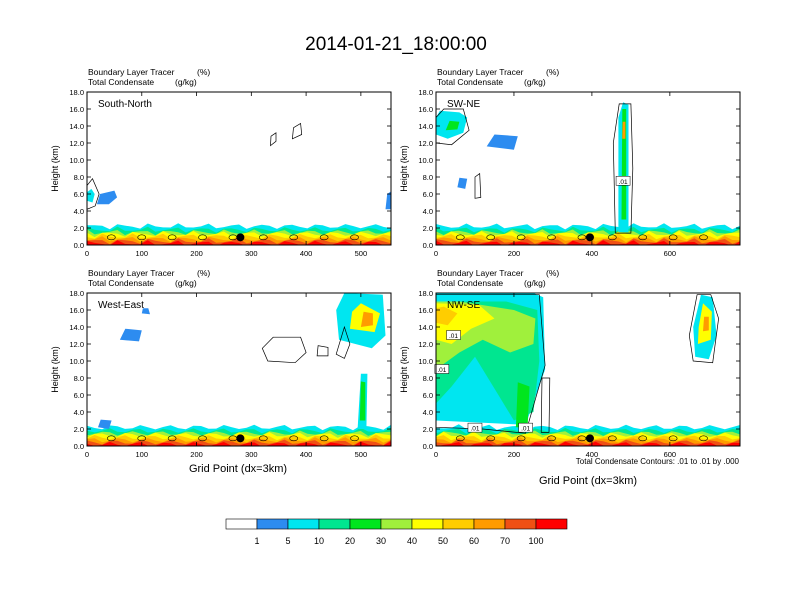 This screenshot has height=612, width=792. What do you see at coordinates (428, 429) in the screenshot?
I see `y-tick-label: 2.0` at bounding box center [428, 429].